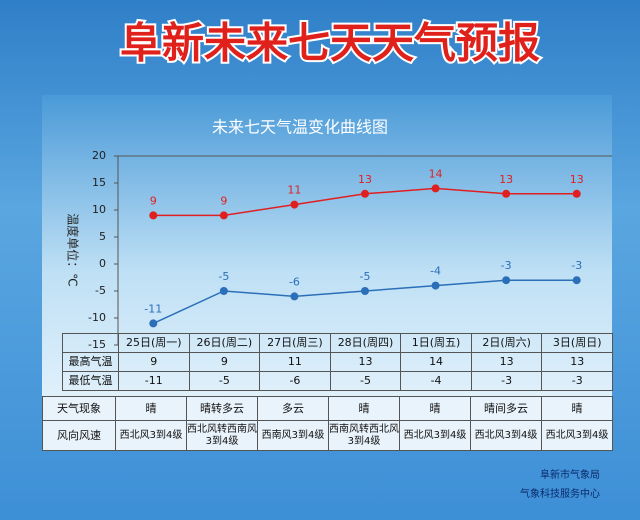 The width and height of the screenshot is (640, 520). Describe the element at coordinates (436, 362) in the screenshot. I see `cell: 14` at that location.